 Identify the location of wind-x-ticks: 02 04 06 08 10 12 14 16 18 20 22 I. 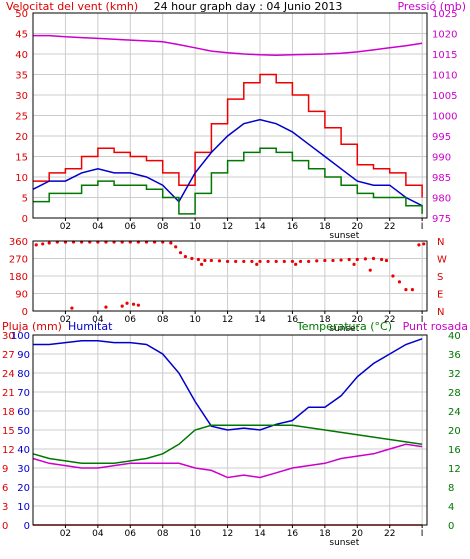
(242, 225).